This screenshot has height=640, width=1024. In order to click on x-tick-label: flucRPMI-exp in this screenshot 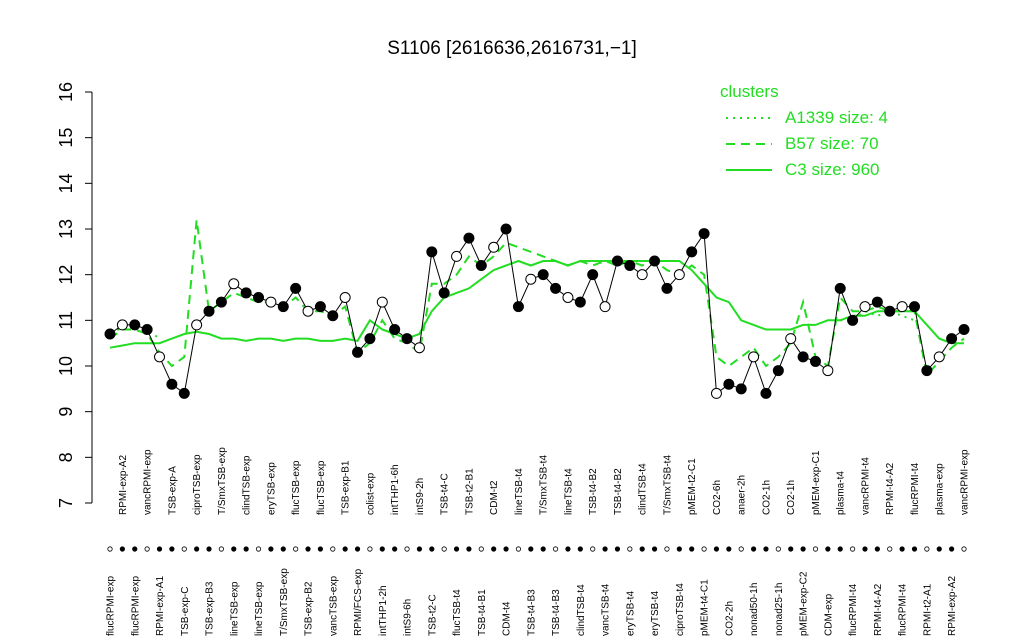, I will do `click(111, 606)`.